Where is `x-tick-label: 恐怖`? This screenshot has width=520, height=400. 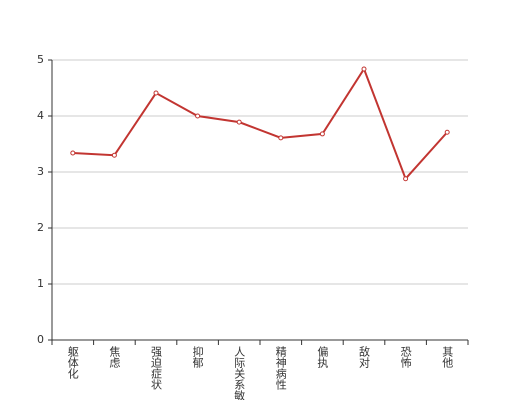
x-tick-label: 恐怖 is located at coordinates (405, 357).